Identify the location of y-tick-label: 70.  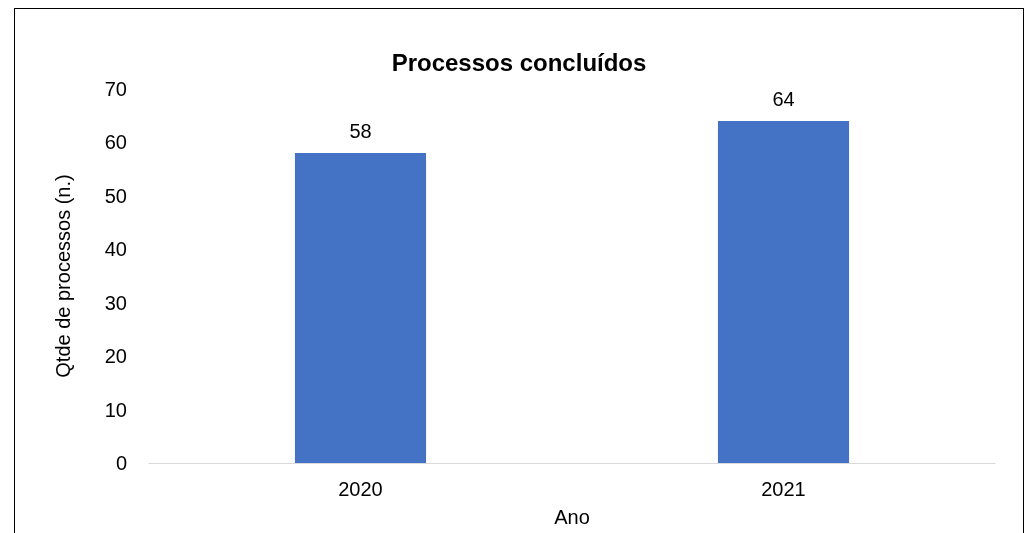
(115, 89).